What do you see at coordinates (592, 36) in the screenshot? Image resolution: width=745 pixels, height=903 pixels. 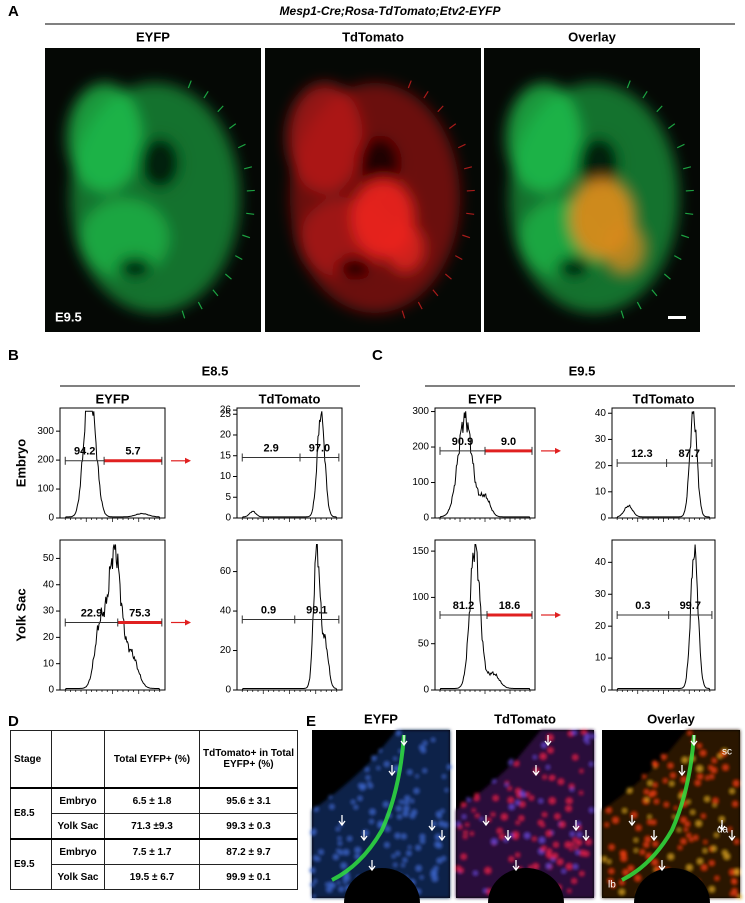 I see `column-label: Overlay` at bounding box center [592, 36].